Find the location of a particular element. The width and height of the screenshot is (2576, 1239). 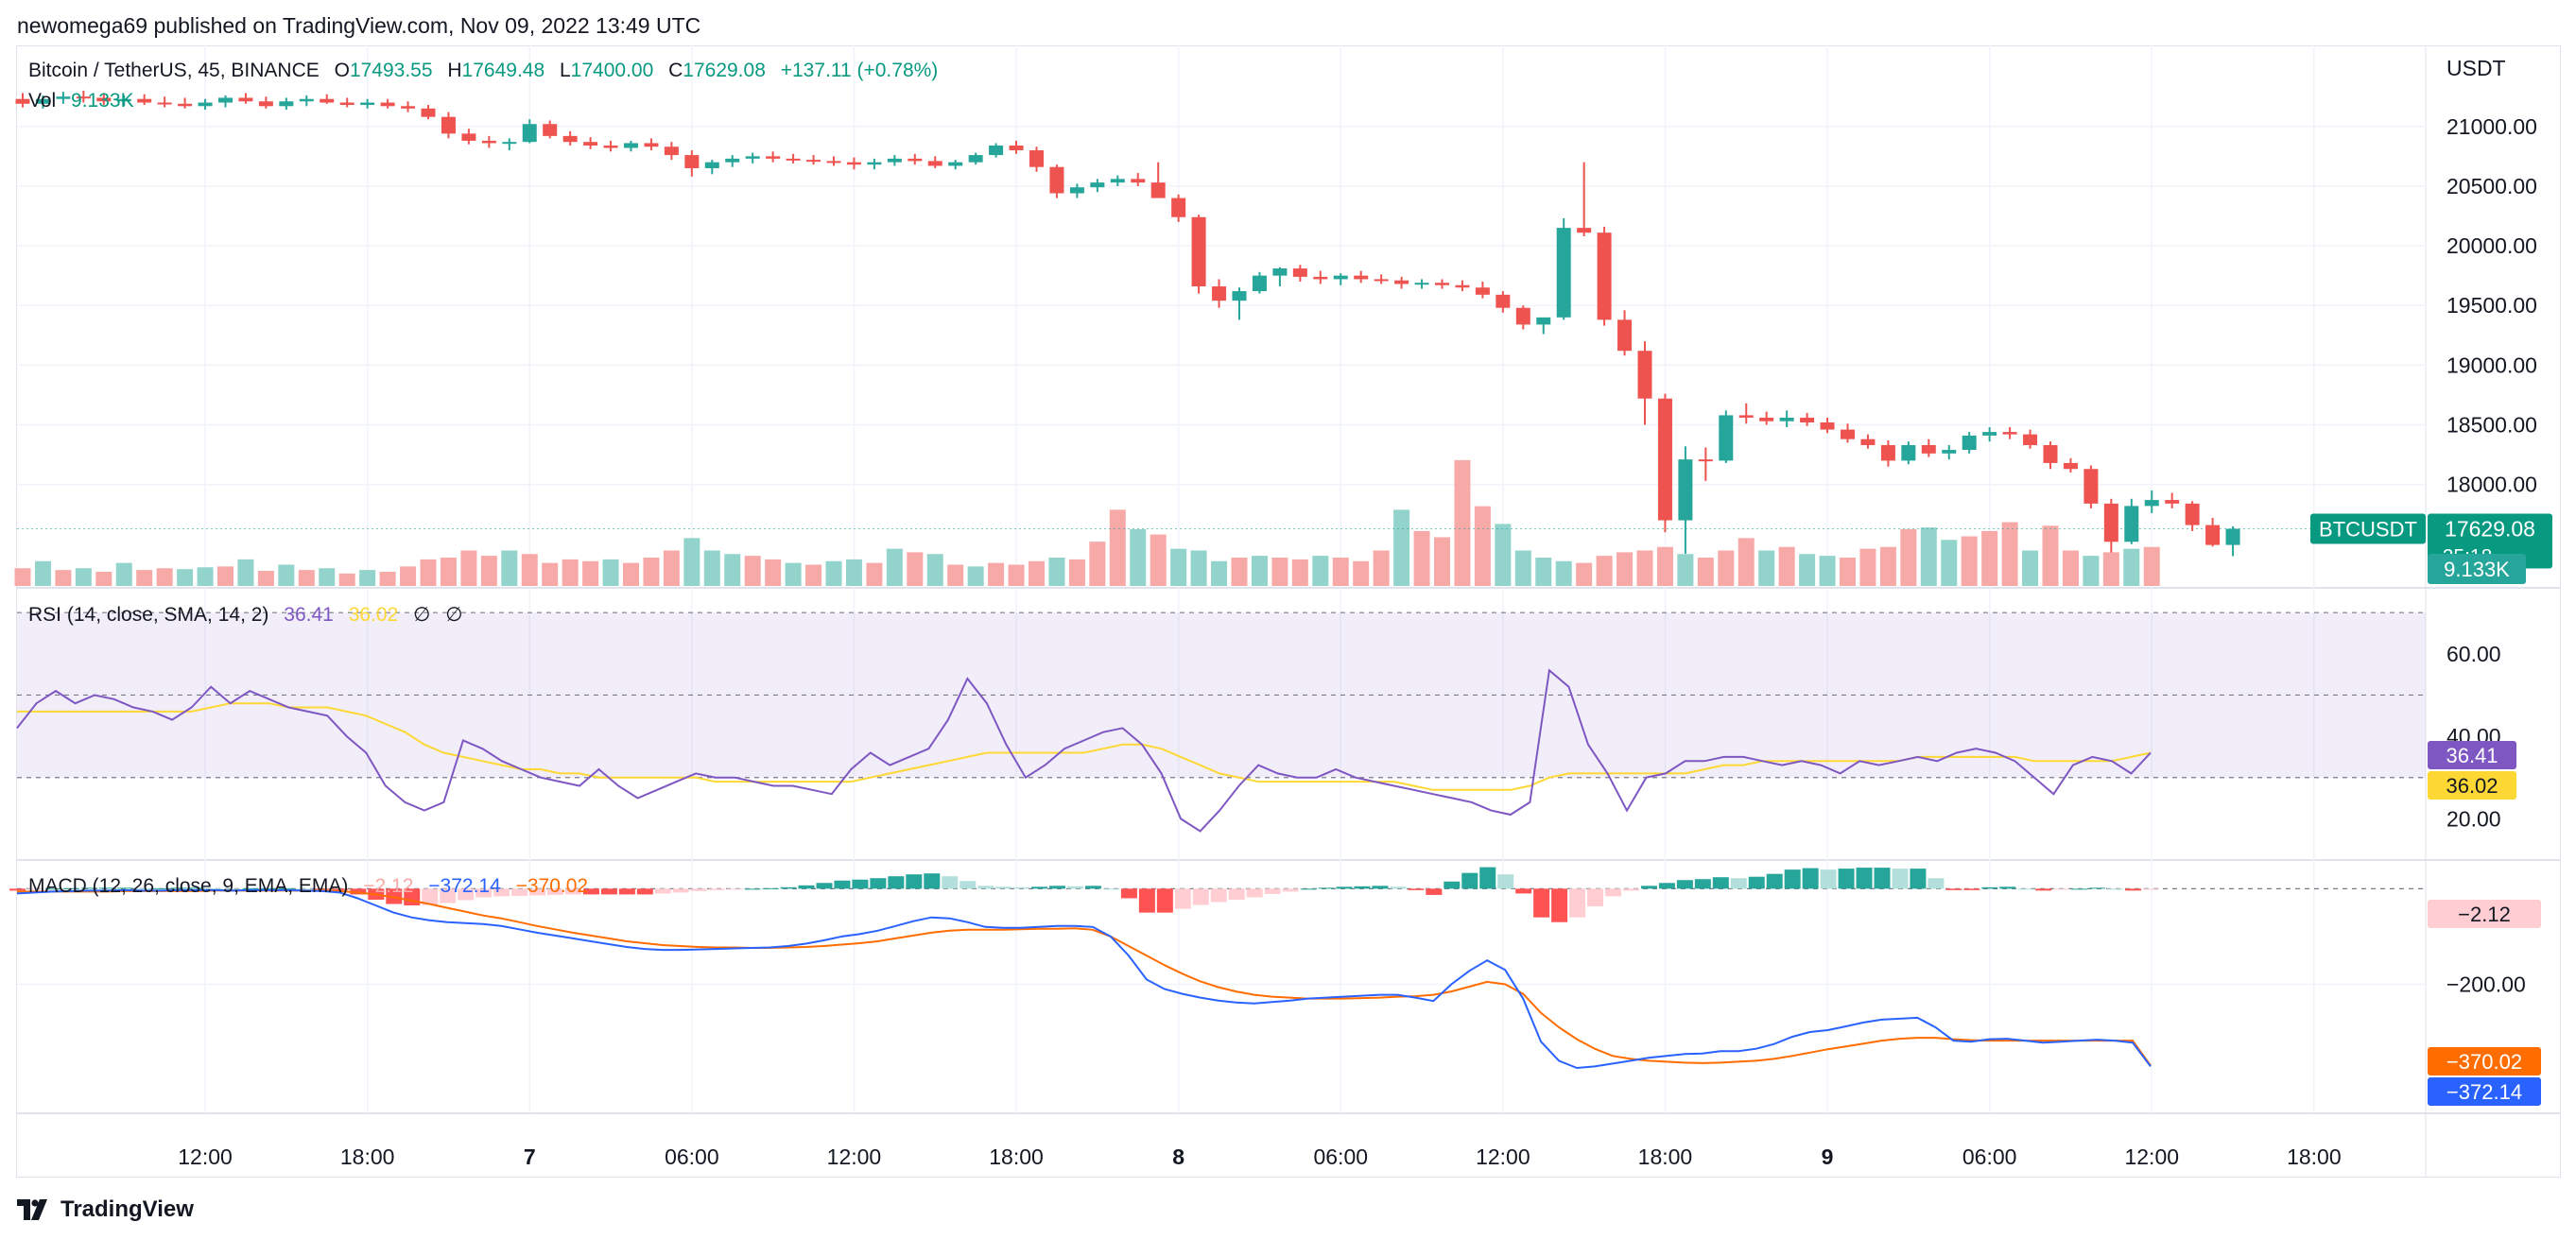

rsi-ma-value: 36.02 is located at coordinates (373, 615).